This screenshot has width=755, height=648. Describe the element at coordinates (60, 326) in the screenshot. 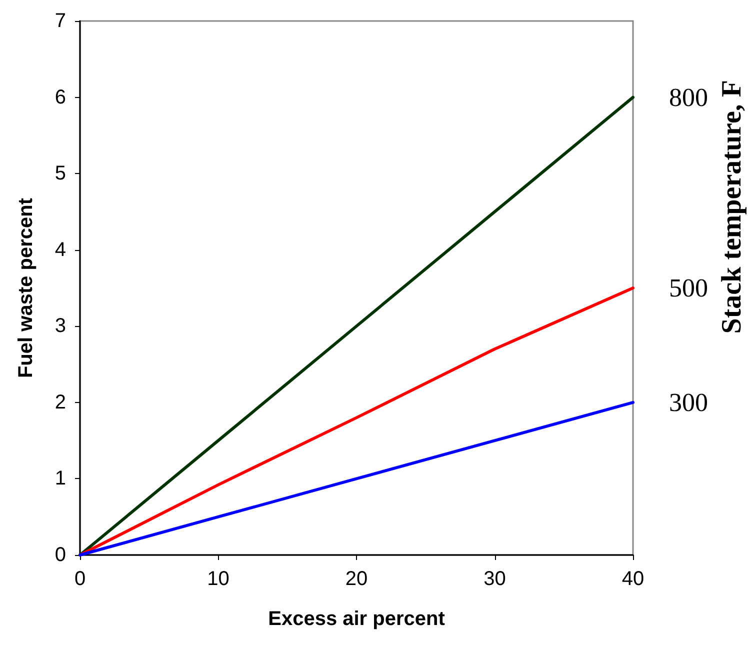

I see `y-tick-label: 3` at that location.